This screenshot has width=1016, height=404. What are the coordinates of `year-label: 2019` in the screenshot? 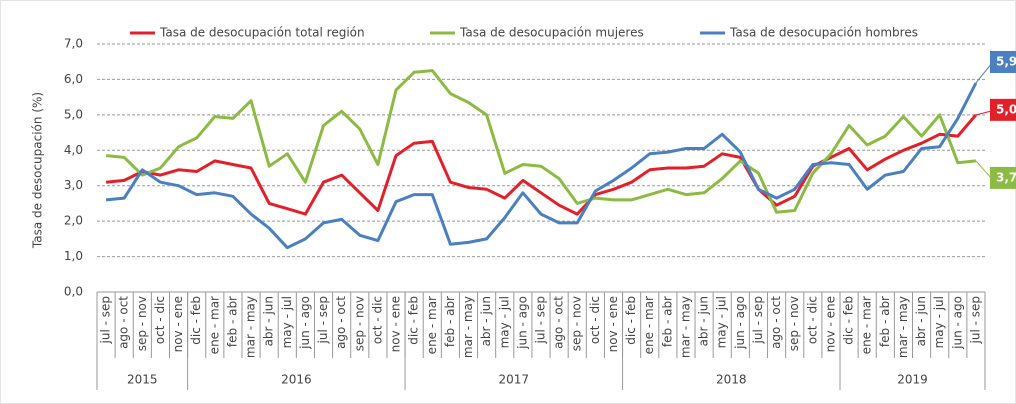 It's located at (912, 380).